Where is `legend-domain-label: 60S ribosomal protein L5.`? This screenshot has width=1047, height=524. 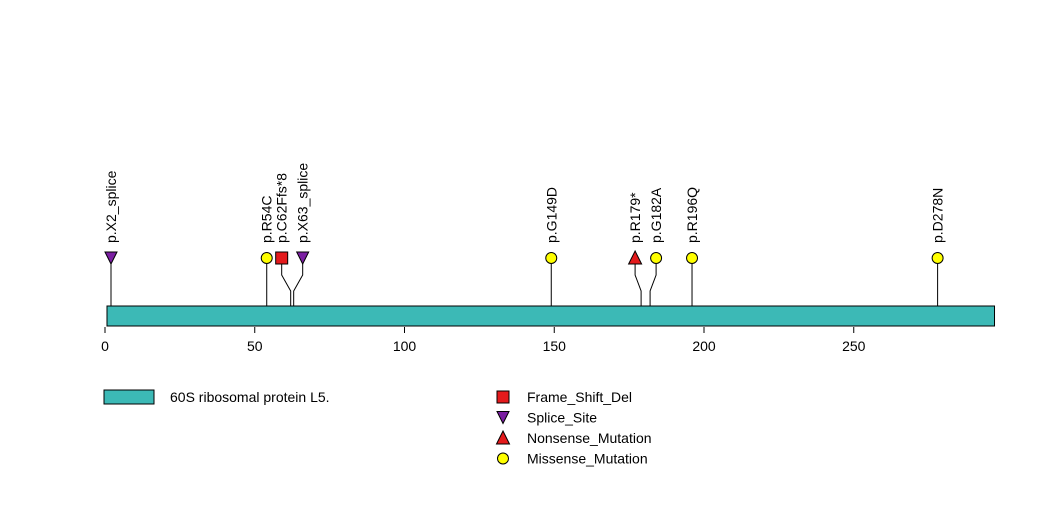
legend-domain-label: 60S ribosomal protein L5. is located at coordinates (250, 397).